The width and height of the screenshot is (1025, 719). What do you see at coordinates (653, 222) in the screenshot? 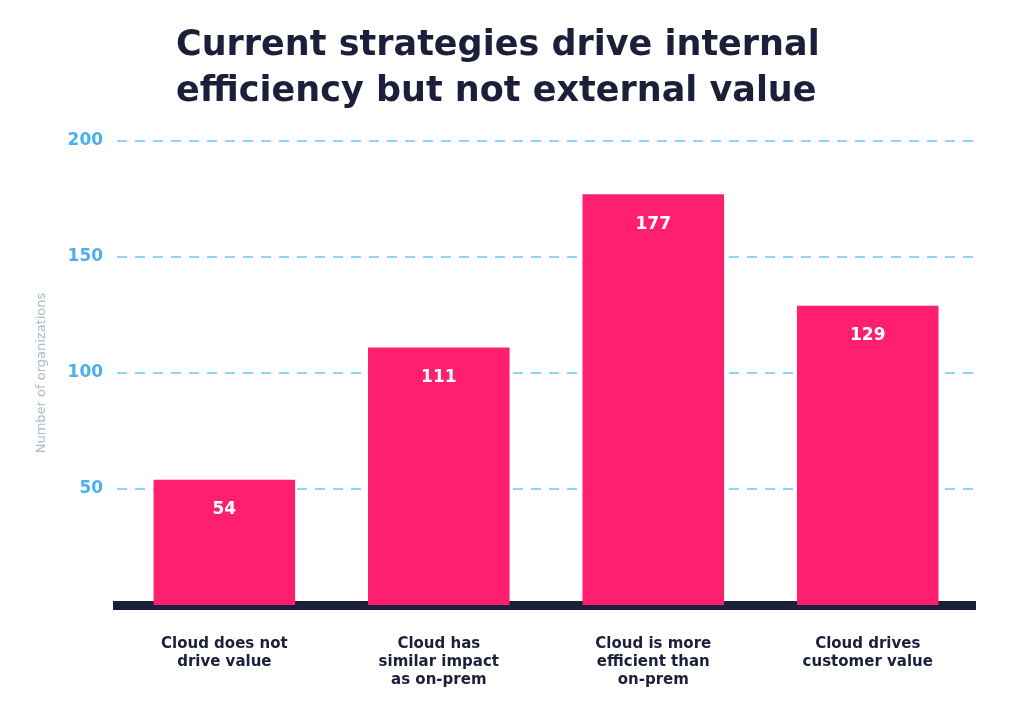
I see `data-label: 177` at bounding box center [653, 222].